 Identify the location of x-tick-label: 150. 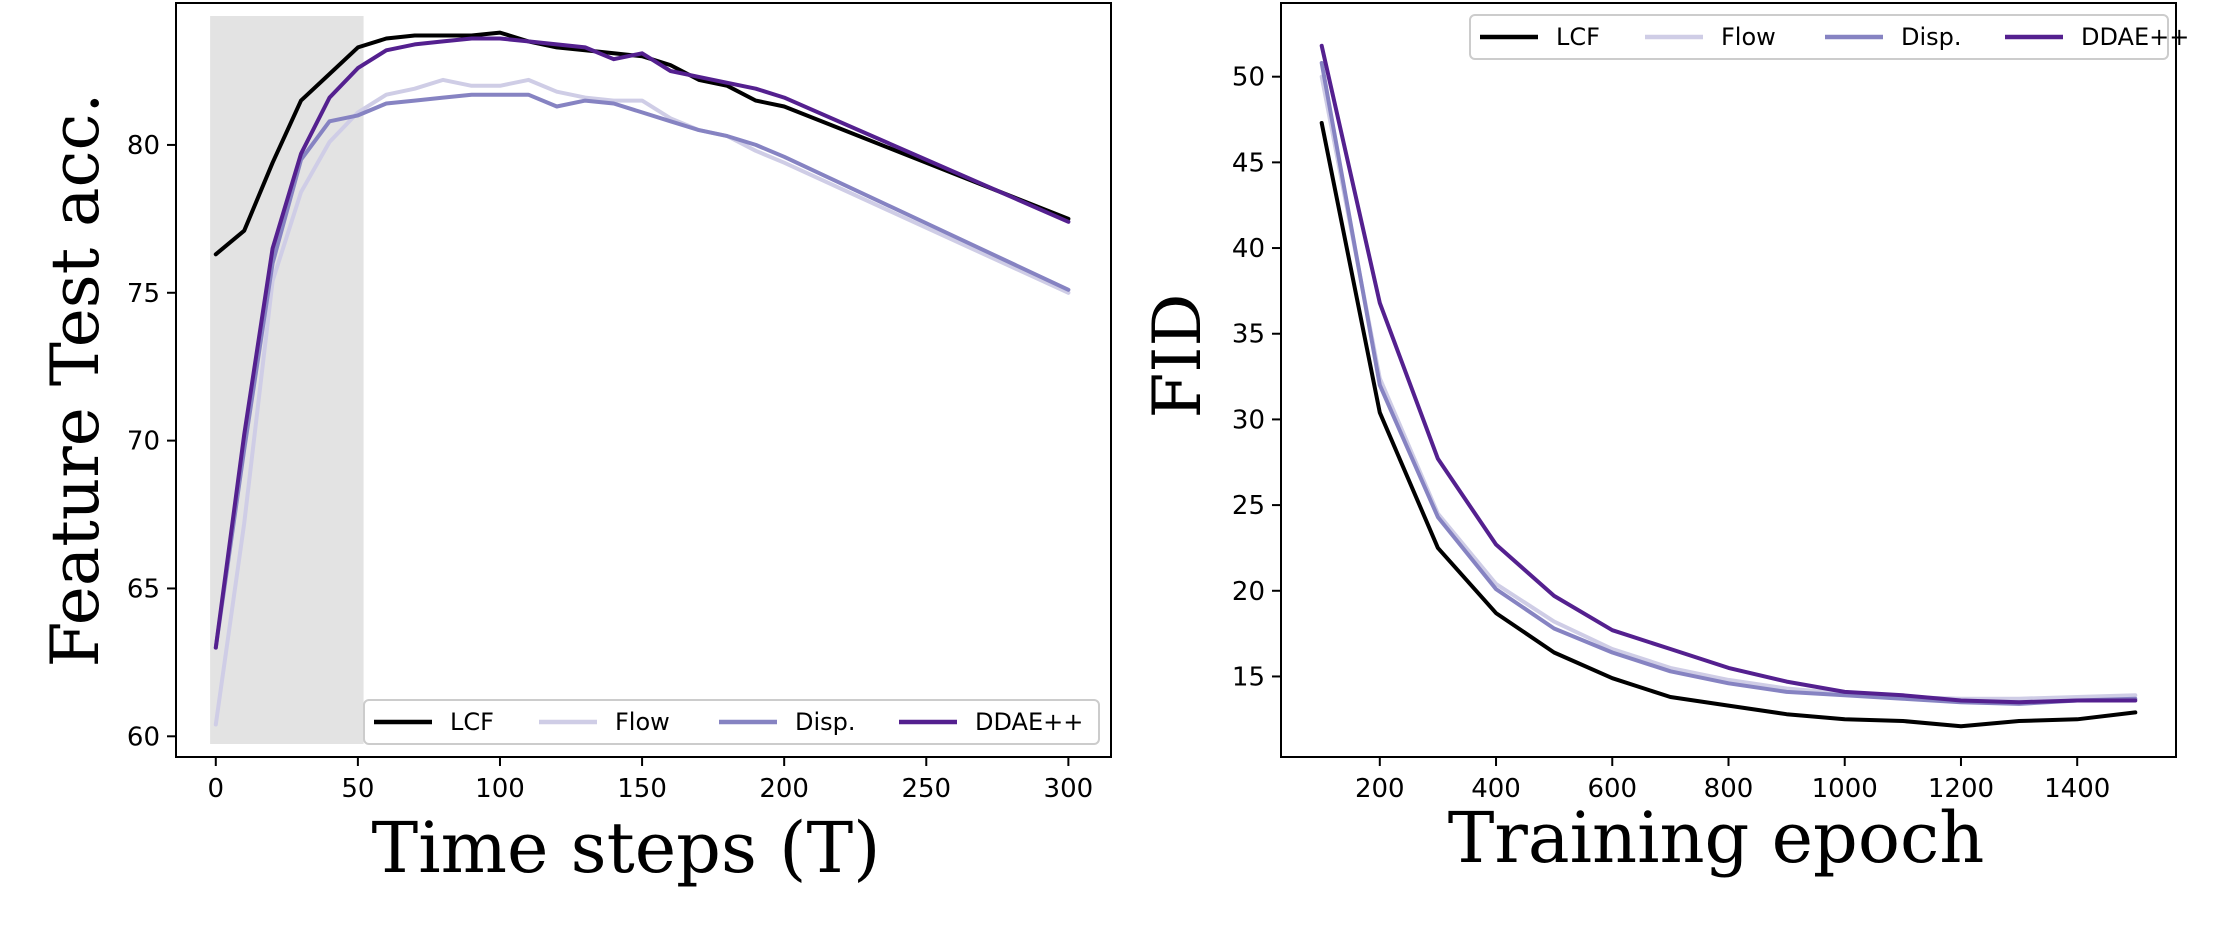
(642, 789).